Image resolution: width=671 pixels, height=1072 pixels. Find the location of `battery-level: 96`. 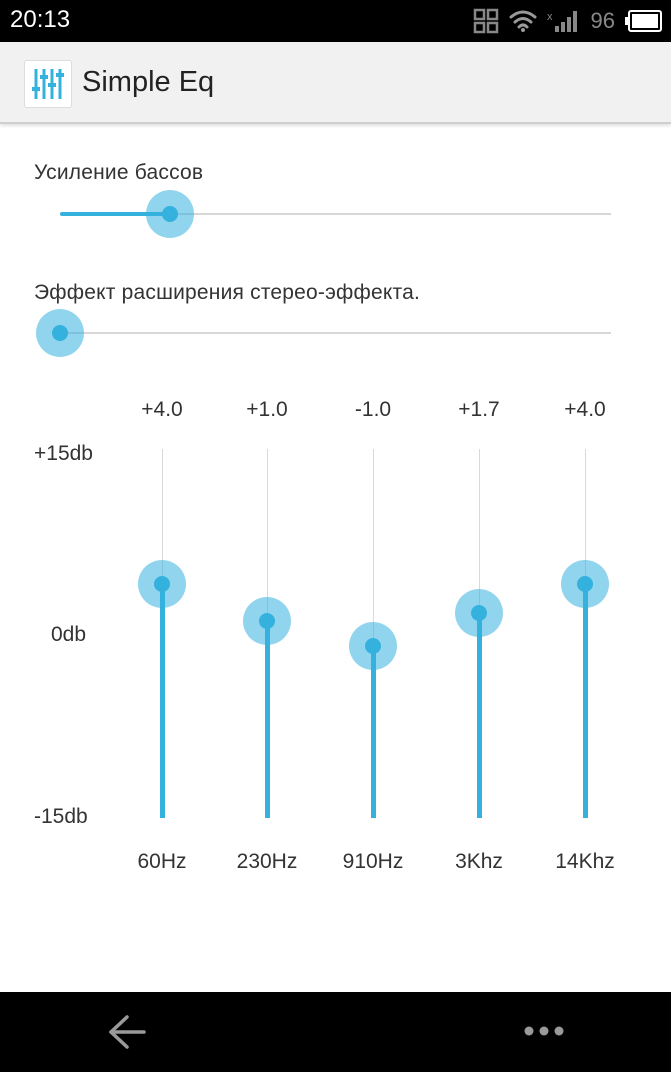

battery-level: 96 is located at coordinates (602, 20).